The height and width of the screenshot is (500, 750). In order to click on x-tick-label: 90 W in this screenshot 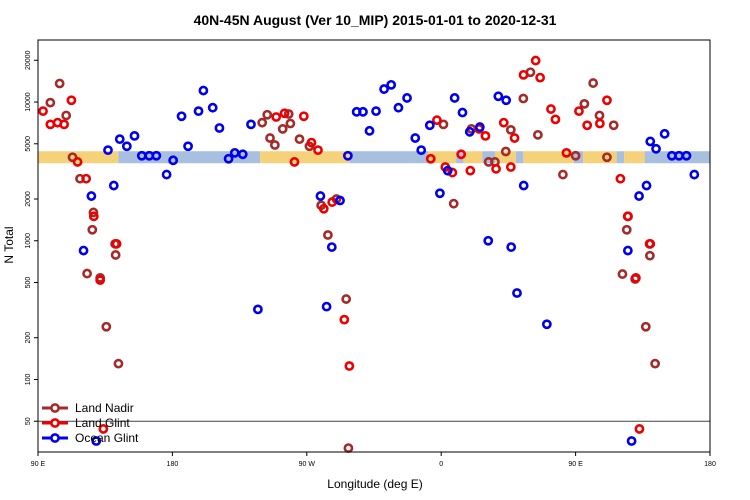, I will do `click(307, 464)`.